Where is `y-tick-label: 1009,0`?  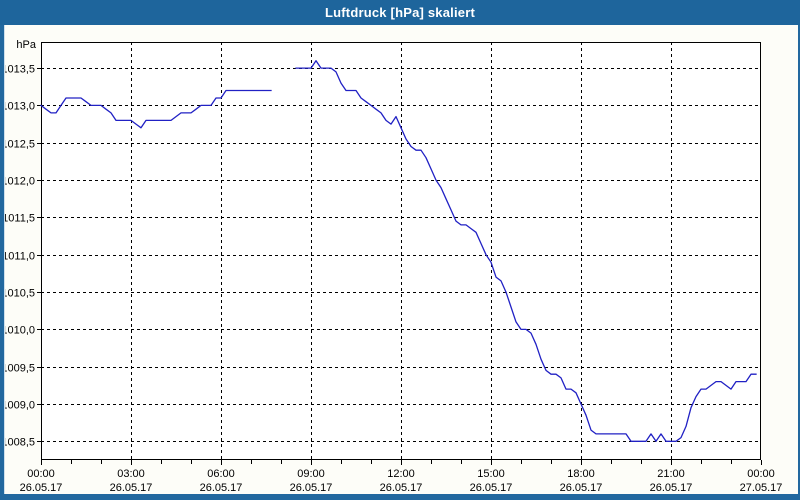 y-tick-label: 1009,0 is located at coordinates (20, 406).